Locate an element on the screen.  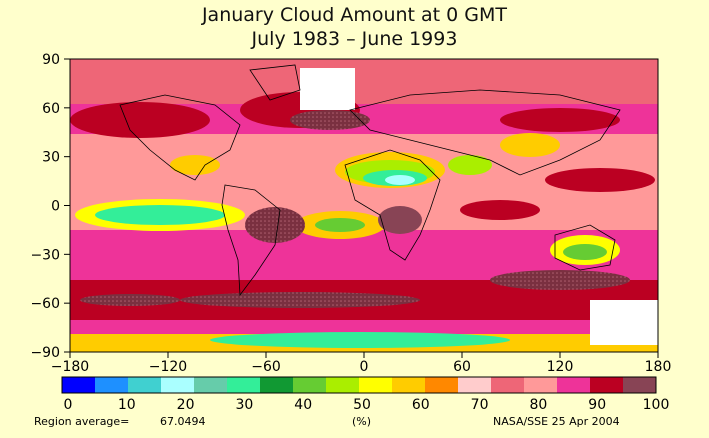
colorbar-frame is located at coordinates (359, 385).